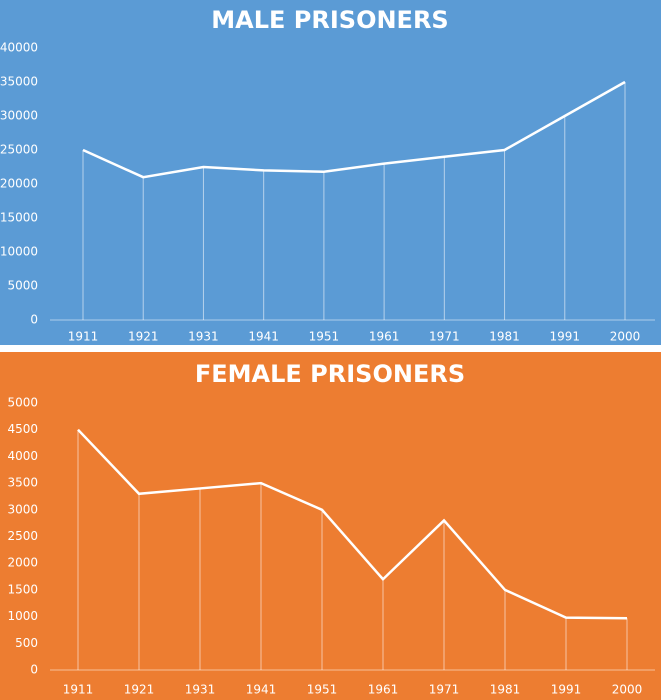 Image resolution: width=661 pixels, height=700 pixels. Describe the element at coordinates (330, 374) in the screenshot. I see `chart-title: FEMALE PRISONERS` at that location.